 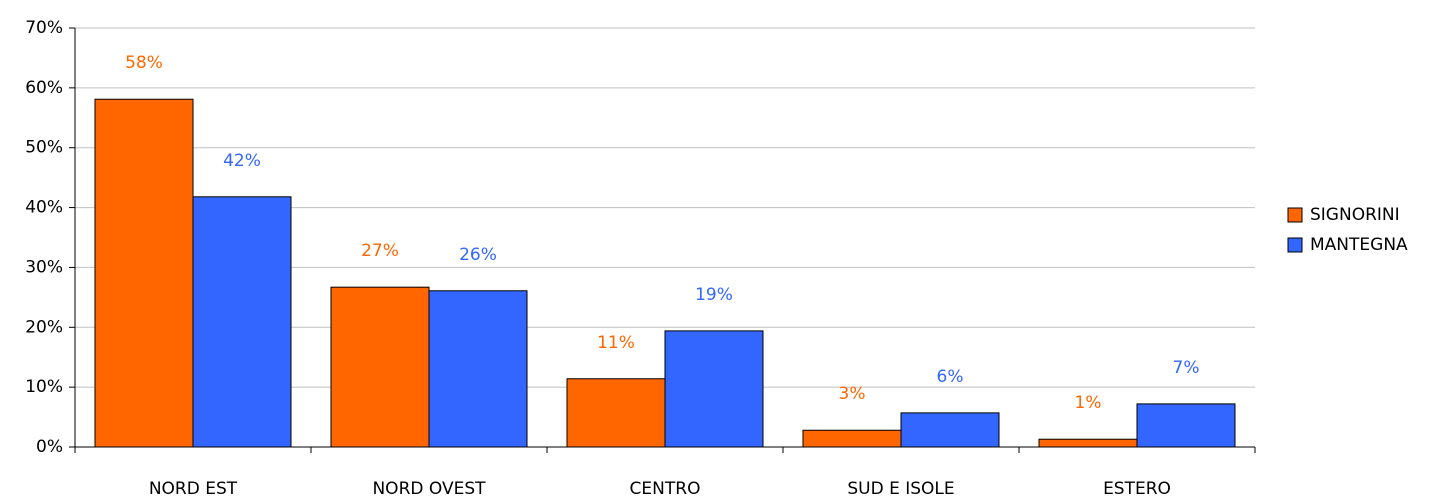 What do you see at coordinates (44, 88) in the screenshot?
I see `y-tick-label: 60%` at bounding box center [44, 88].